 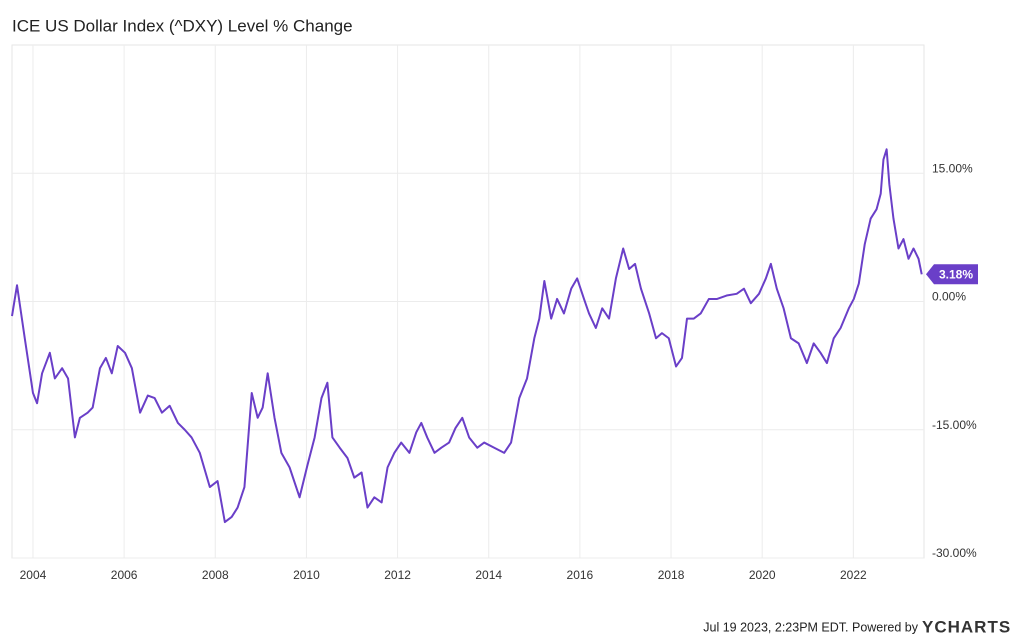 What do you see at coordinates (954, 553) in the screenshot?
I see `y-tick-label: -30.00%` at bounding box center [954, 553].